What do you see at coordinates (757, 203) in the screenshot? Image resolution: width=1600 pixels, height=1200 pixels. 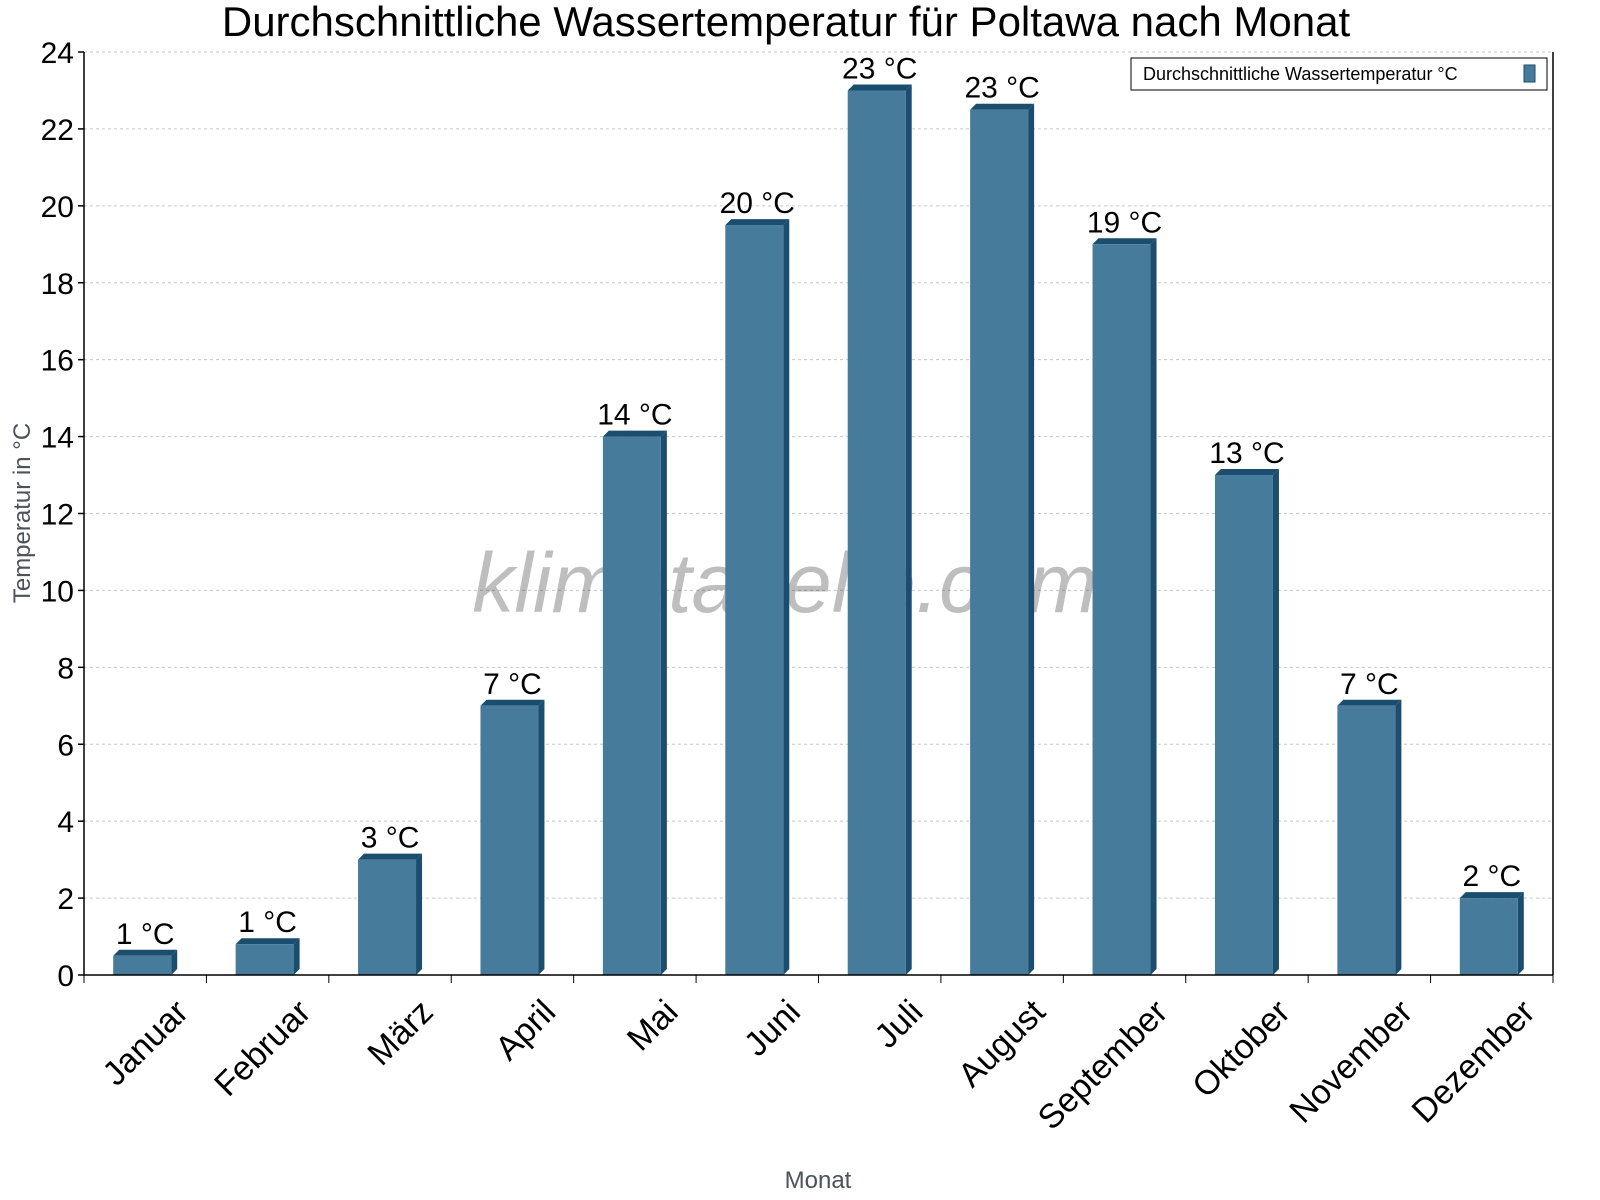 I see `bar-value-label: 20 °C` at bounding box center [757, 203].